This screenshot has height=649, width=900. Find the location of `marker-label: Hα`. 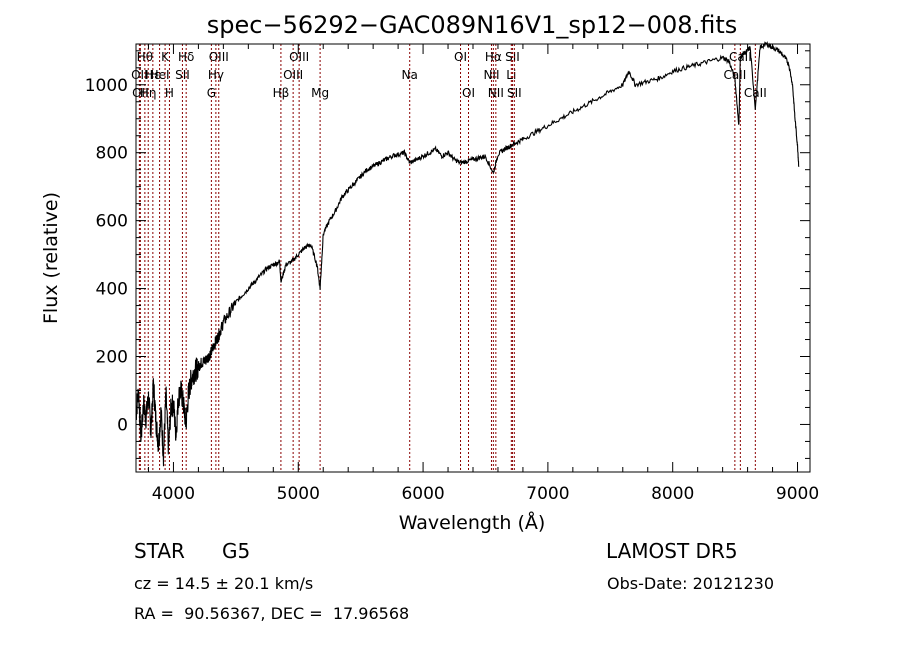

marker-label: Hα is located at coordinates (493, 57).